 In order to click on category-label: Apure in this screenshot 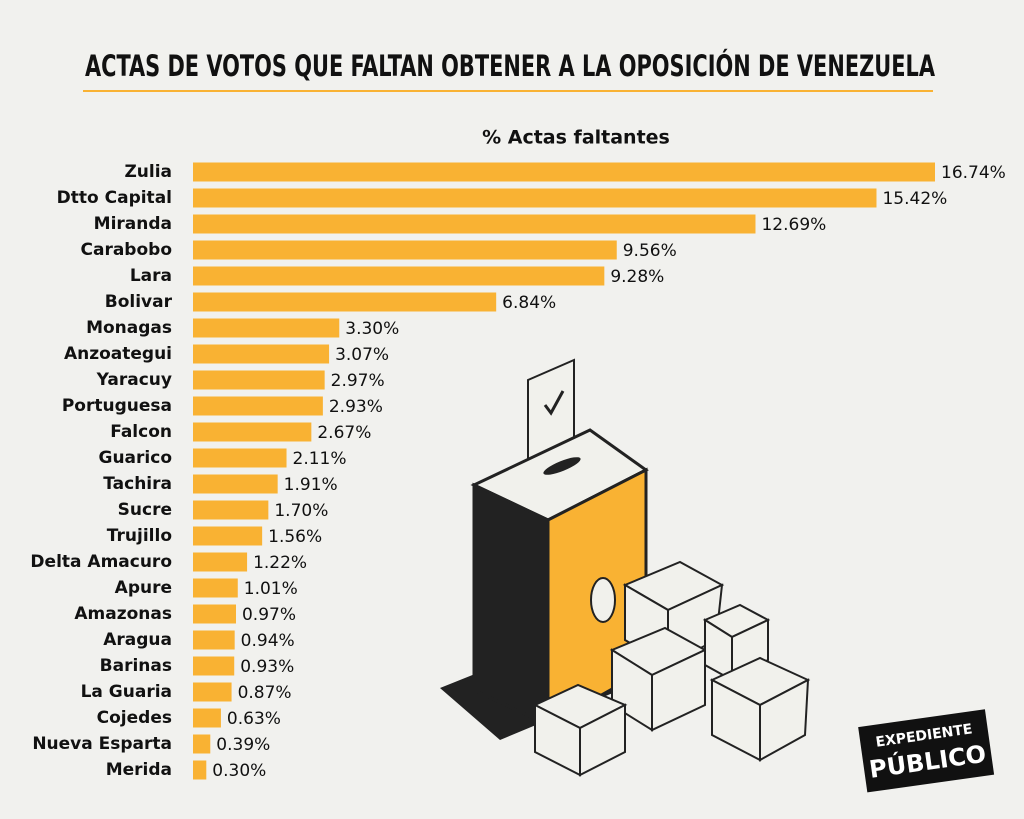, I will do `click(143, 588)`.